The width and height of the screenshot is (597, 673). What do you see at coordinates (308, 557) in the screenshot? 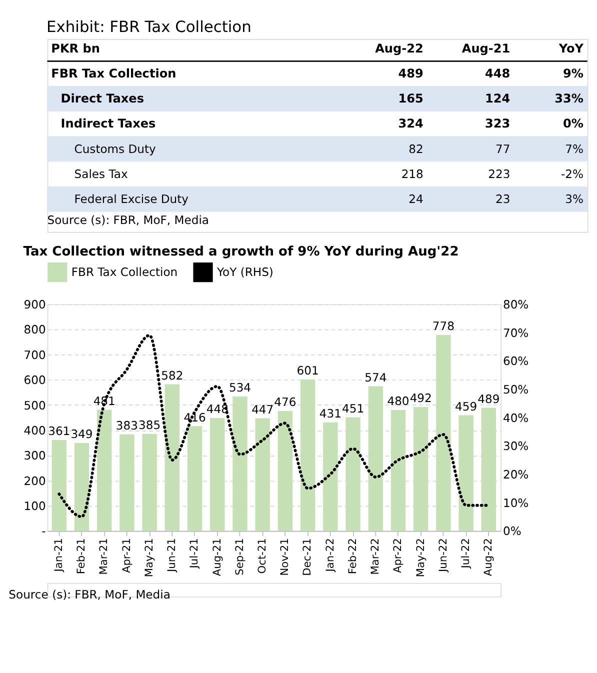
I see `x-tick-label: Dec-21` at bounding box center [308, 557].